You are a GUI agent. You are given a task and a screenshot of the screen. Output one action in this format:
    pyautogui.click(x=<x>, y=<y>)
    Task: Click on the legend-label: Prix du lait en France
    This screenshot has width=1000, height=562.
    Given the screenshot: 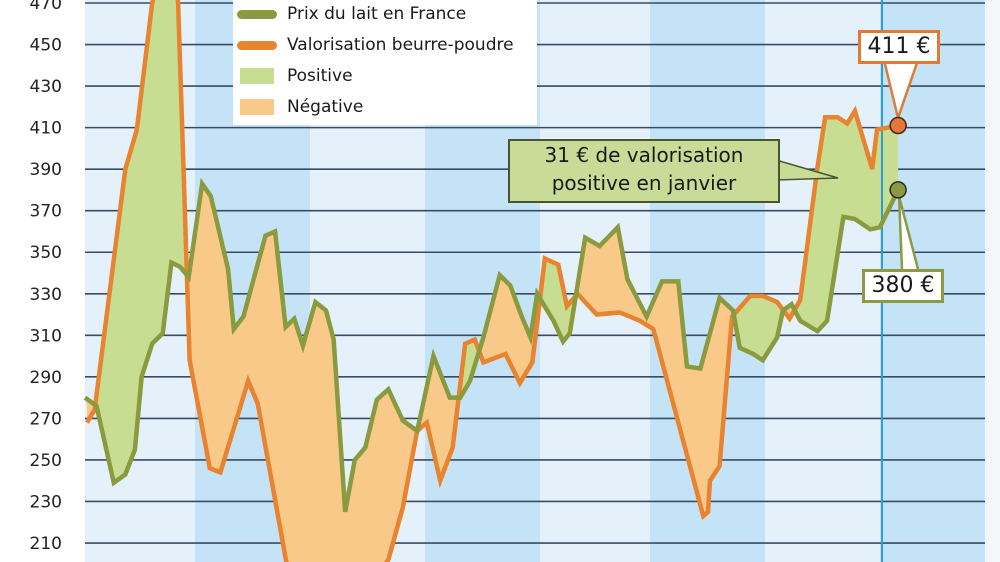 What is the action you would take?
    pyautogui.click(x=377, y=14)
    